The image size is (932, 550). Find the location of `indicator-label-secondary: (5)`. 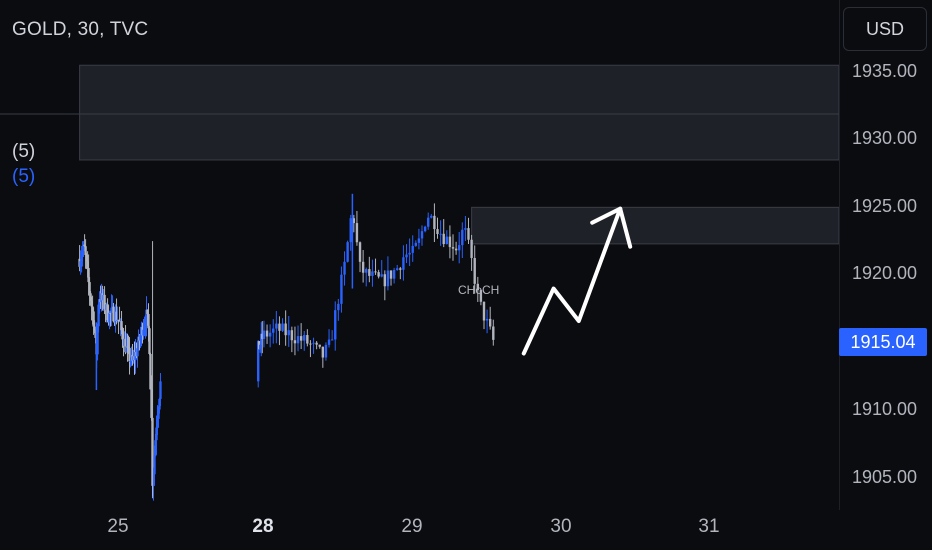

indicator-label-secondary: (5) is located at coordinates (24, 176).